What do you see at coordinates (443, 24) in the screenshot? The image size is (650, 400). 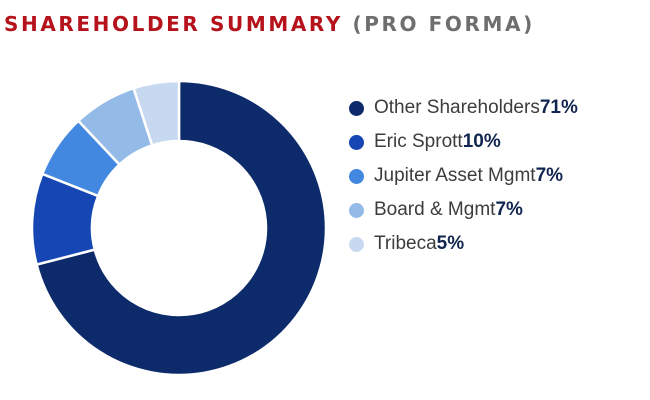 I see `chart-title-sub: (PRO FORMA)` at bounding box center [443, 24].